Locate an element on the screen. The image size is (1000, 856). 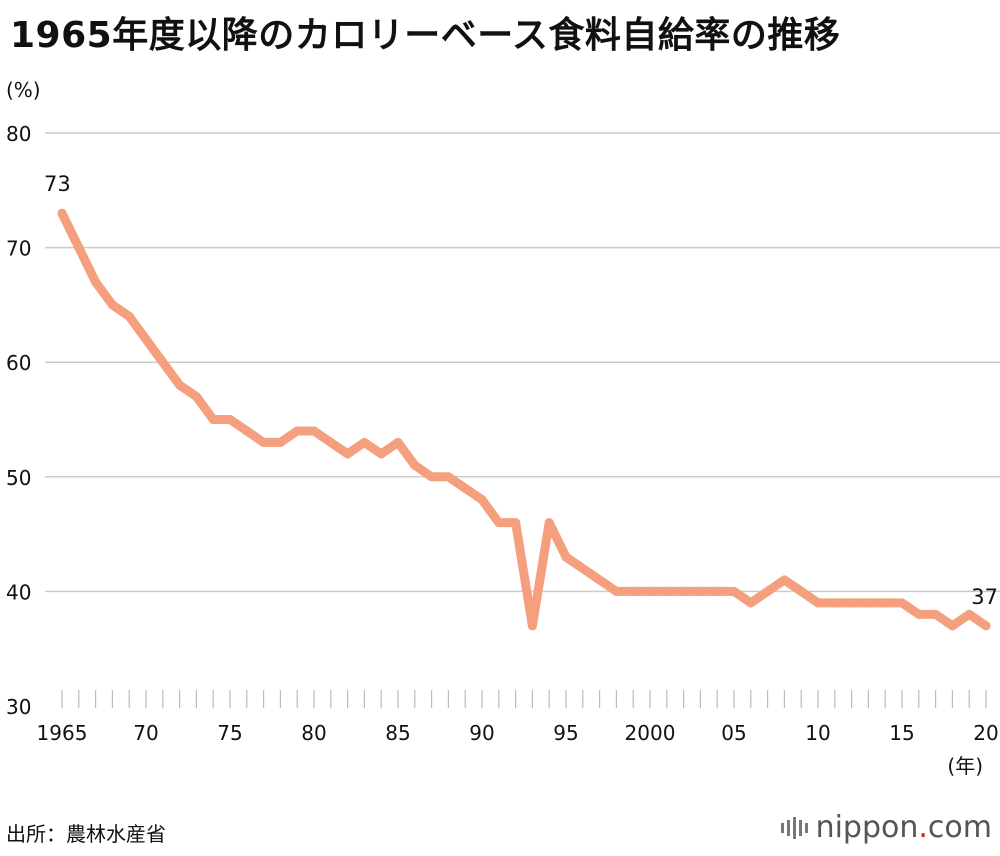
x-tick-label: 20 is located at coordinates (985, 733).